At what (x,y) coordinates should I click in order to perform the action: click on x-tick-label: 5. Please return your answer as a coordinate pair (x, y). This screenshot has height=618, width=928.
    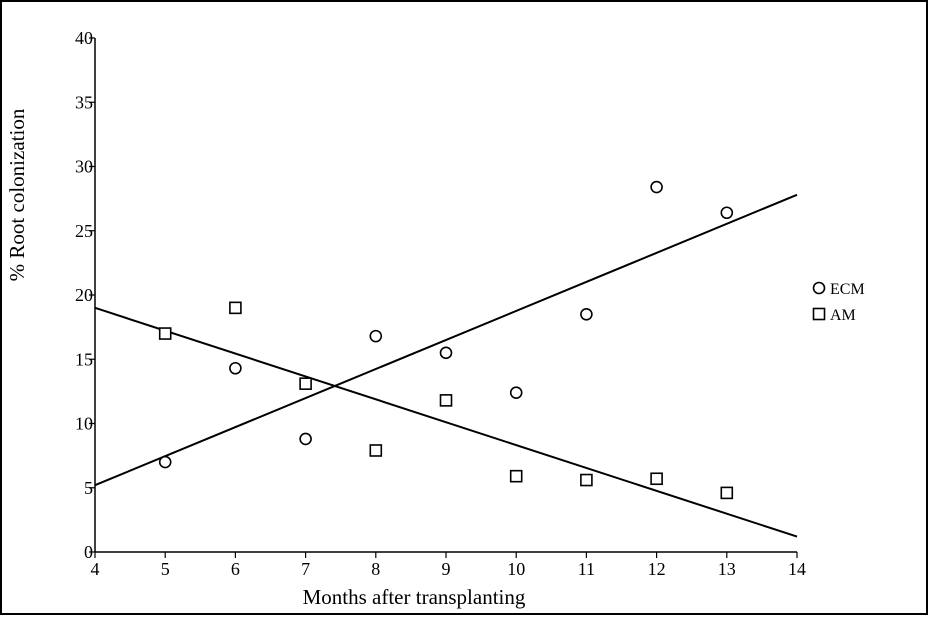
    Looking at the image, I should click on (165, 569).